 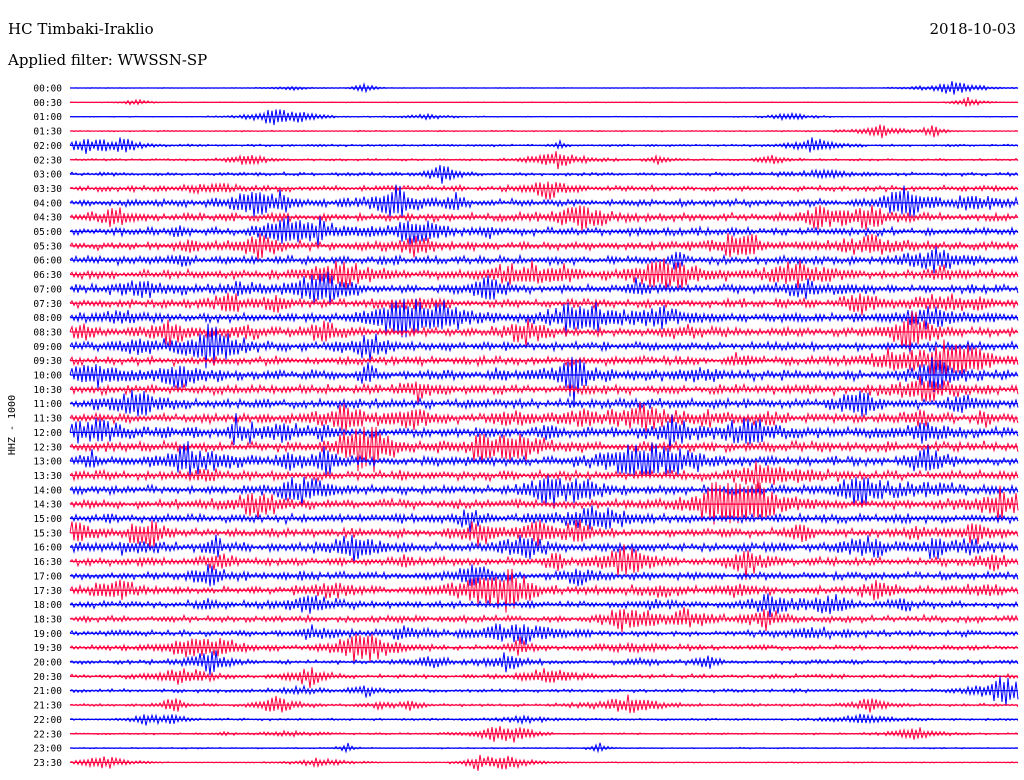 What do you see at coordinates (47, 189) in the screenshot?
I see `row-label-0330: 03:30` at bounding box center [47, 189].